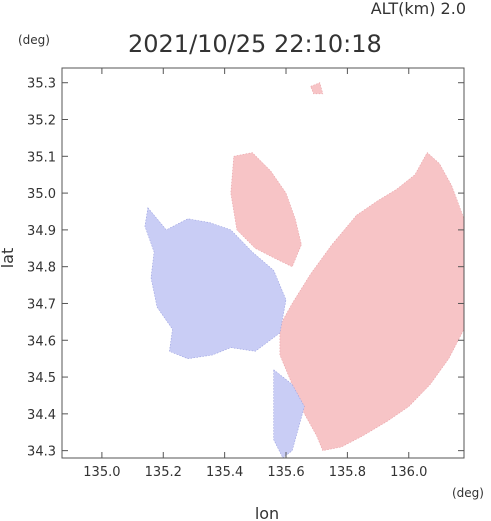 This screenshot has height=521, width=491. Describe the element at coordinates (224, 472) in the screenshot. I see `x-tick-label: 135.4` at that location.